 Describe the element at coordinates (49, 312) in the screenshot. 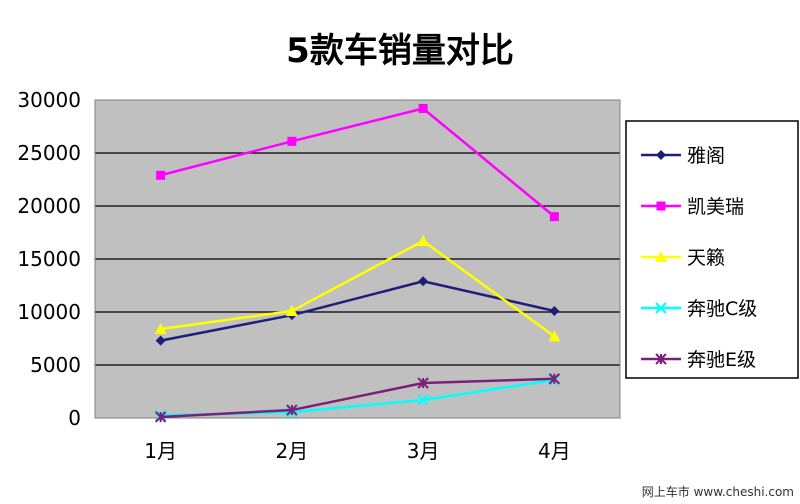

I see `y-tick-label: 10000` at that location.